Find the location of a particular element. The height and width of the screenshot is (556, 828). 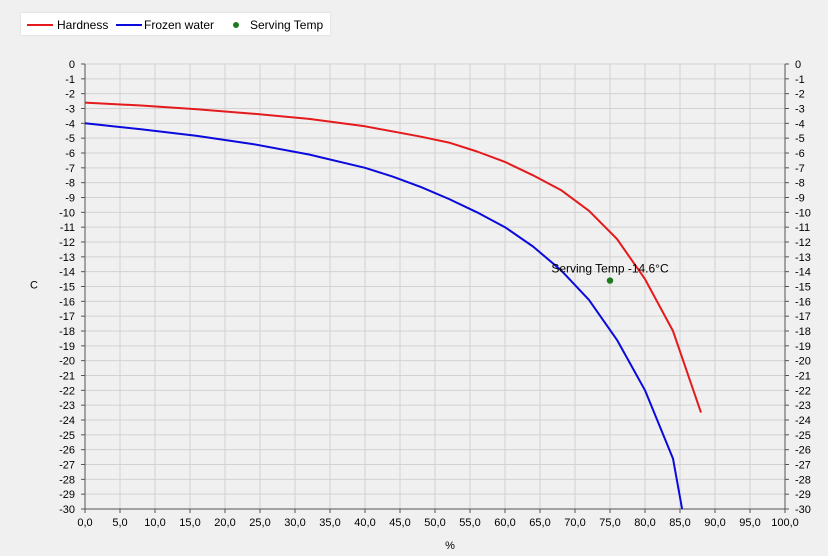

y-tick-label-right: -29 is located at coordinates (803, 495).